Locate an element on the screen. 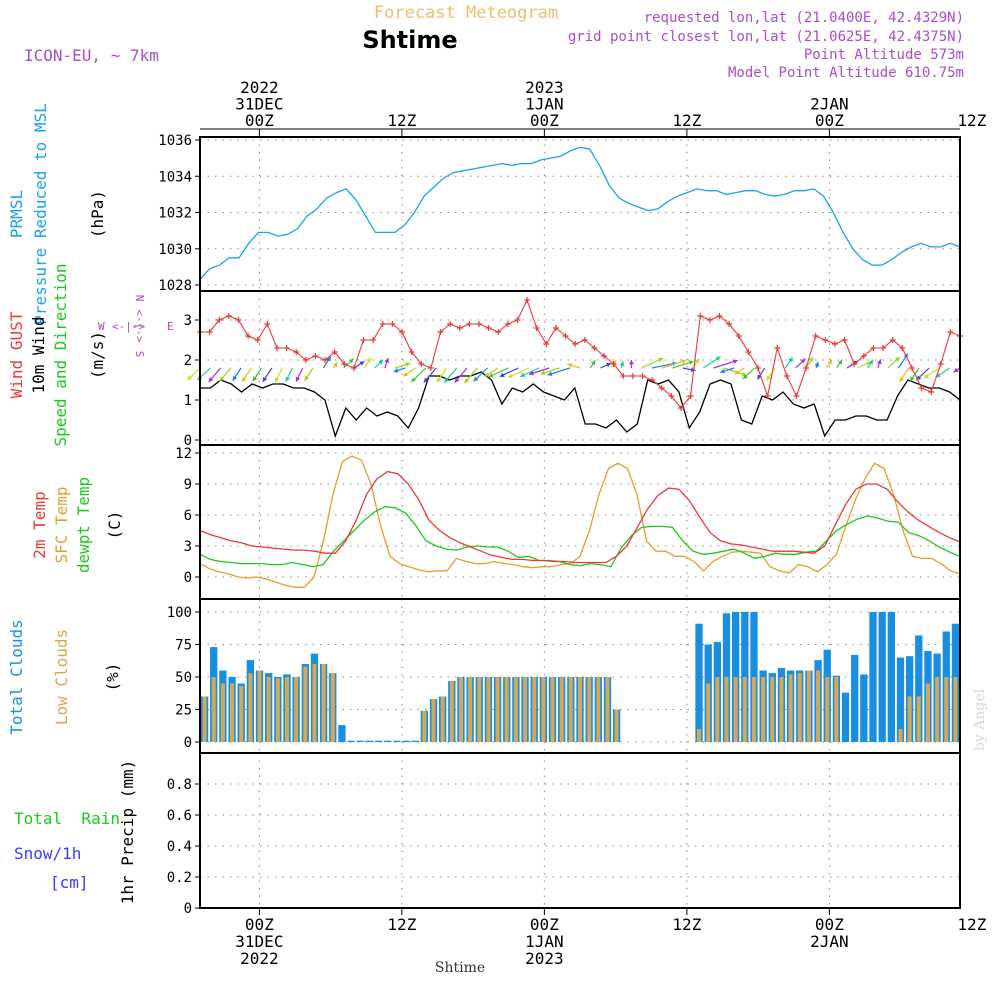  y-tick-label: 12 is located at coordinates (183, 454).